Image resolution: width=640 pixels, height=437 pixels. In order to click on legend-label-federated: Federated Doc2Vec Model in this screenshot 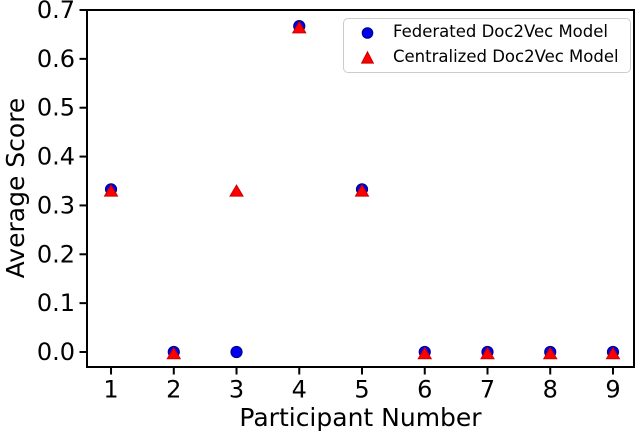, I will do `click(500, 31)`.